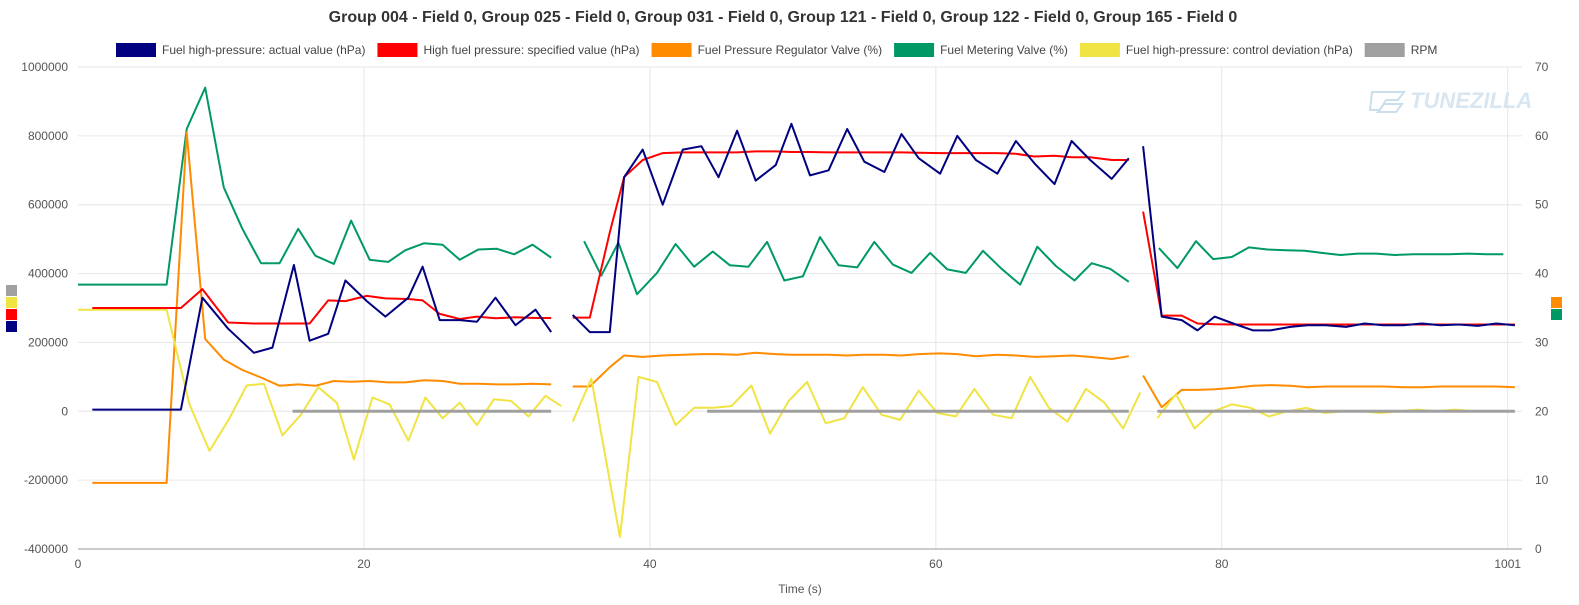 Image resolution: width=1579 pixels, height=605 pixels. What do you see at coordinates (1507, 564) in the screenshot?
I see `x-tick-label: 1001` at bounding box center [1507, 564].